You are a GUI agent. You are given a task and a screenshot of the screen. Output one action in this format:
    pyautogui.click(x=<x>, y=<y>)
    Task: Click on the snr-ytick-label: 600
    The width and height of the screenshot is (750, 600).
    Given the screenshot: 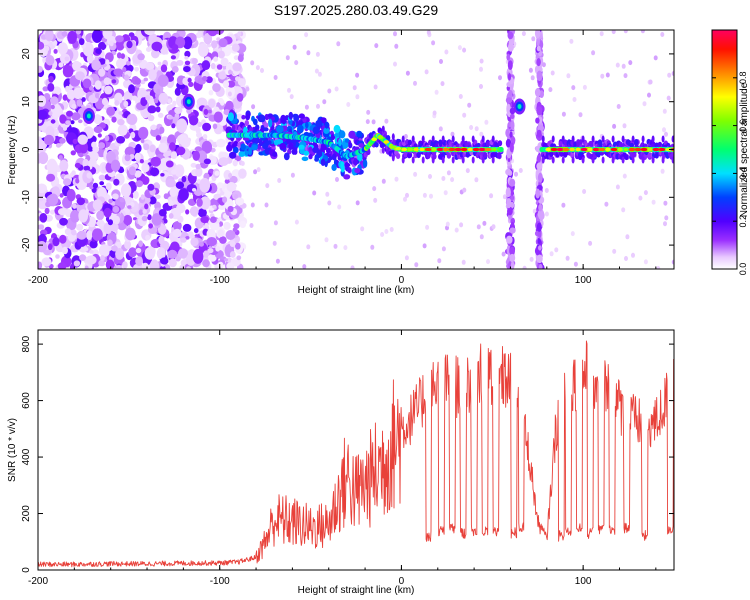 What is the action you would take?
    pyautogui.click(x=26, y=400)
    